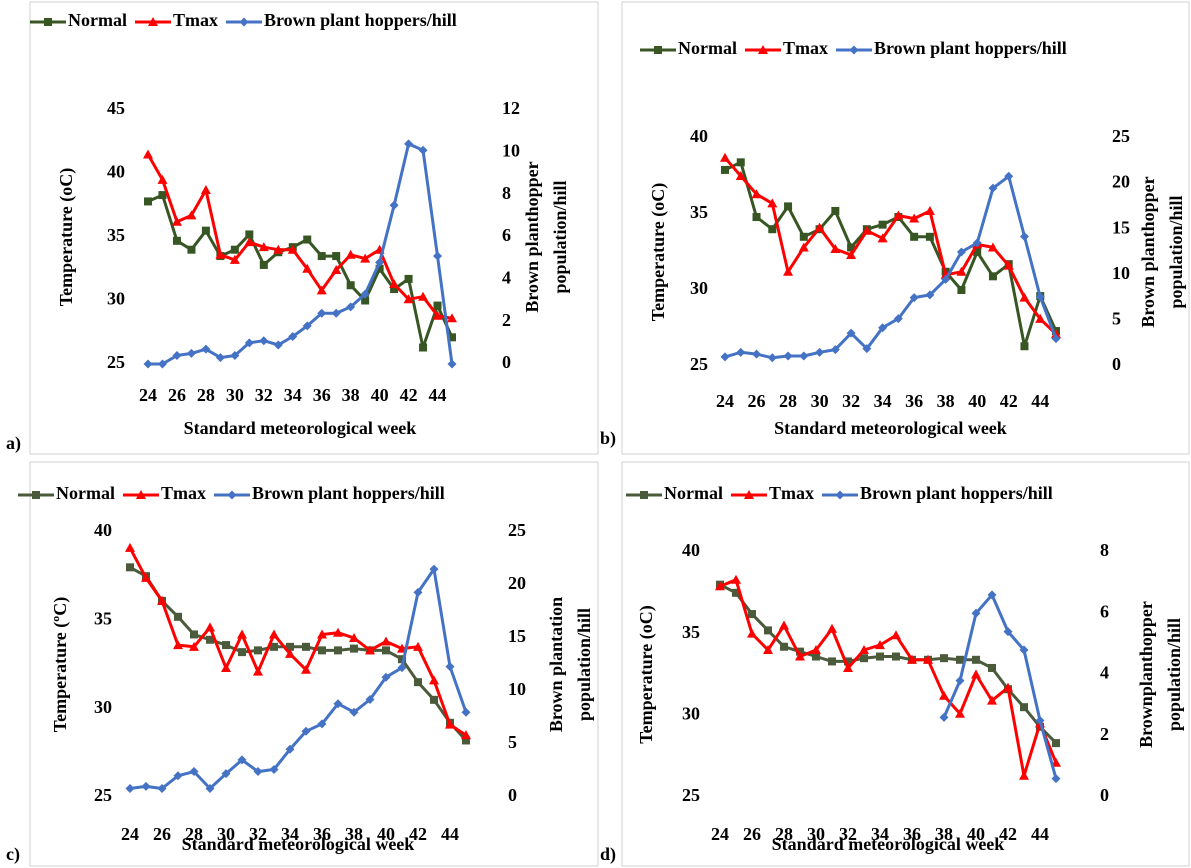  Describe the element at coordinates (1040, 401) in the screenshot. I see `x-tick-label: 44` at that location.